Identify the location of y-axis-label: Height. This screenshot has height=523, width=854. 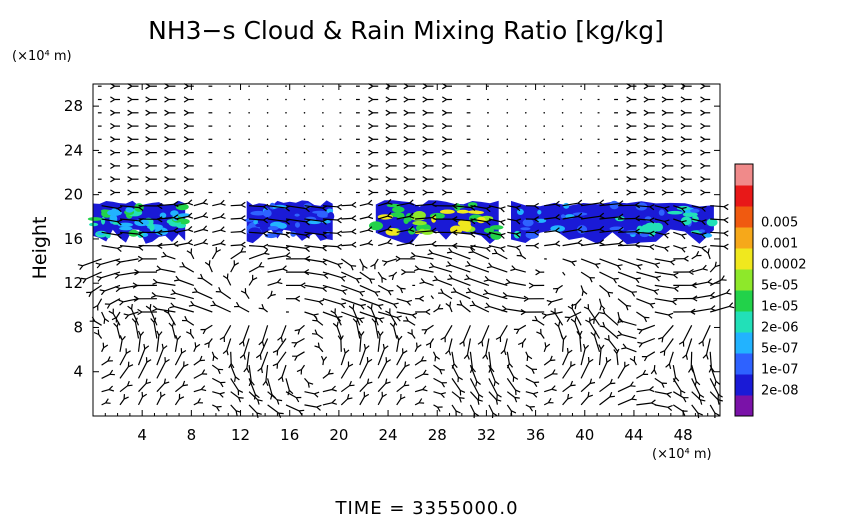
(40, 248).